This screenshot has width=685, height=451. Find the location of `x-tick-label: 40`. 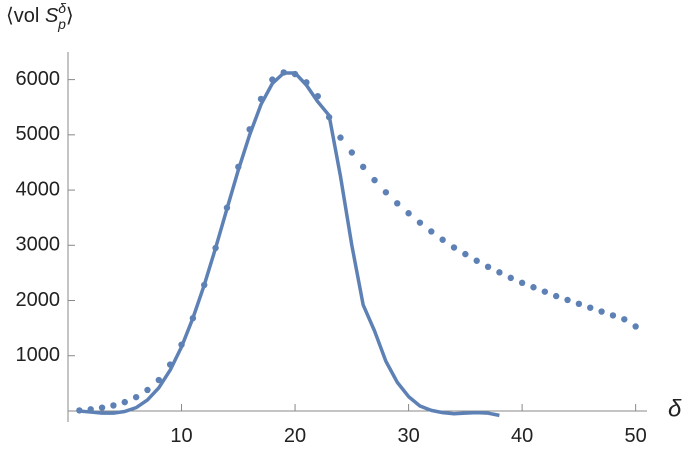

x-tick-label: 40 is located at coordinates (522, 435).